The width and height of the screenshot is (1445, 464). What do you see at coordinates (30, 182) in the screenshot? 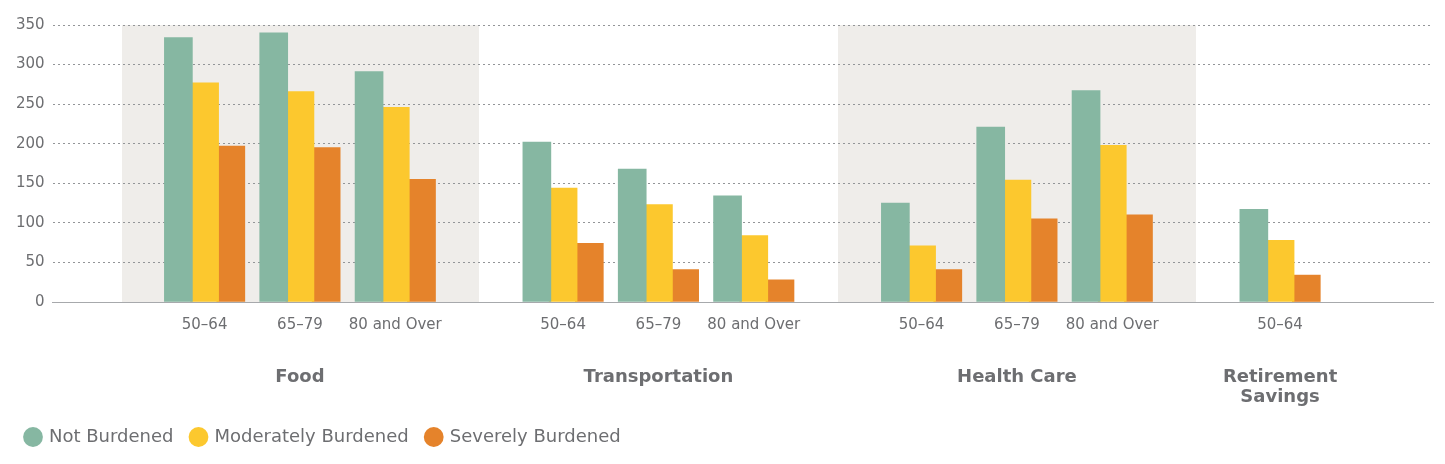
I see `y-tick-label: 150` at bounding box center [30, 182].